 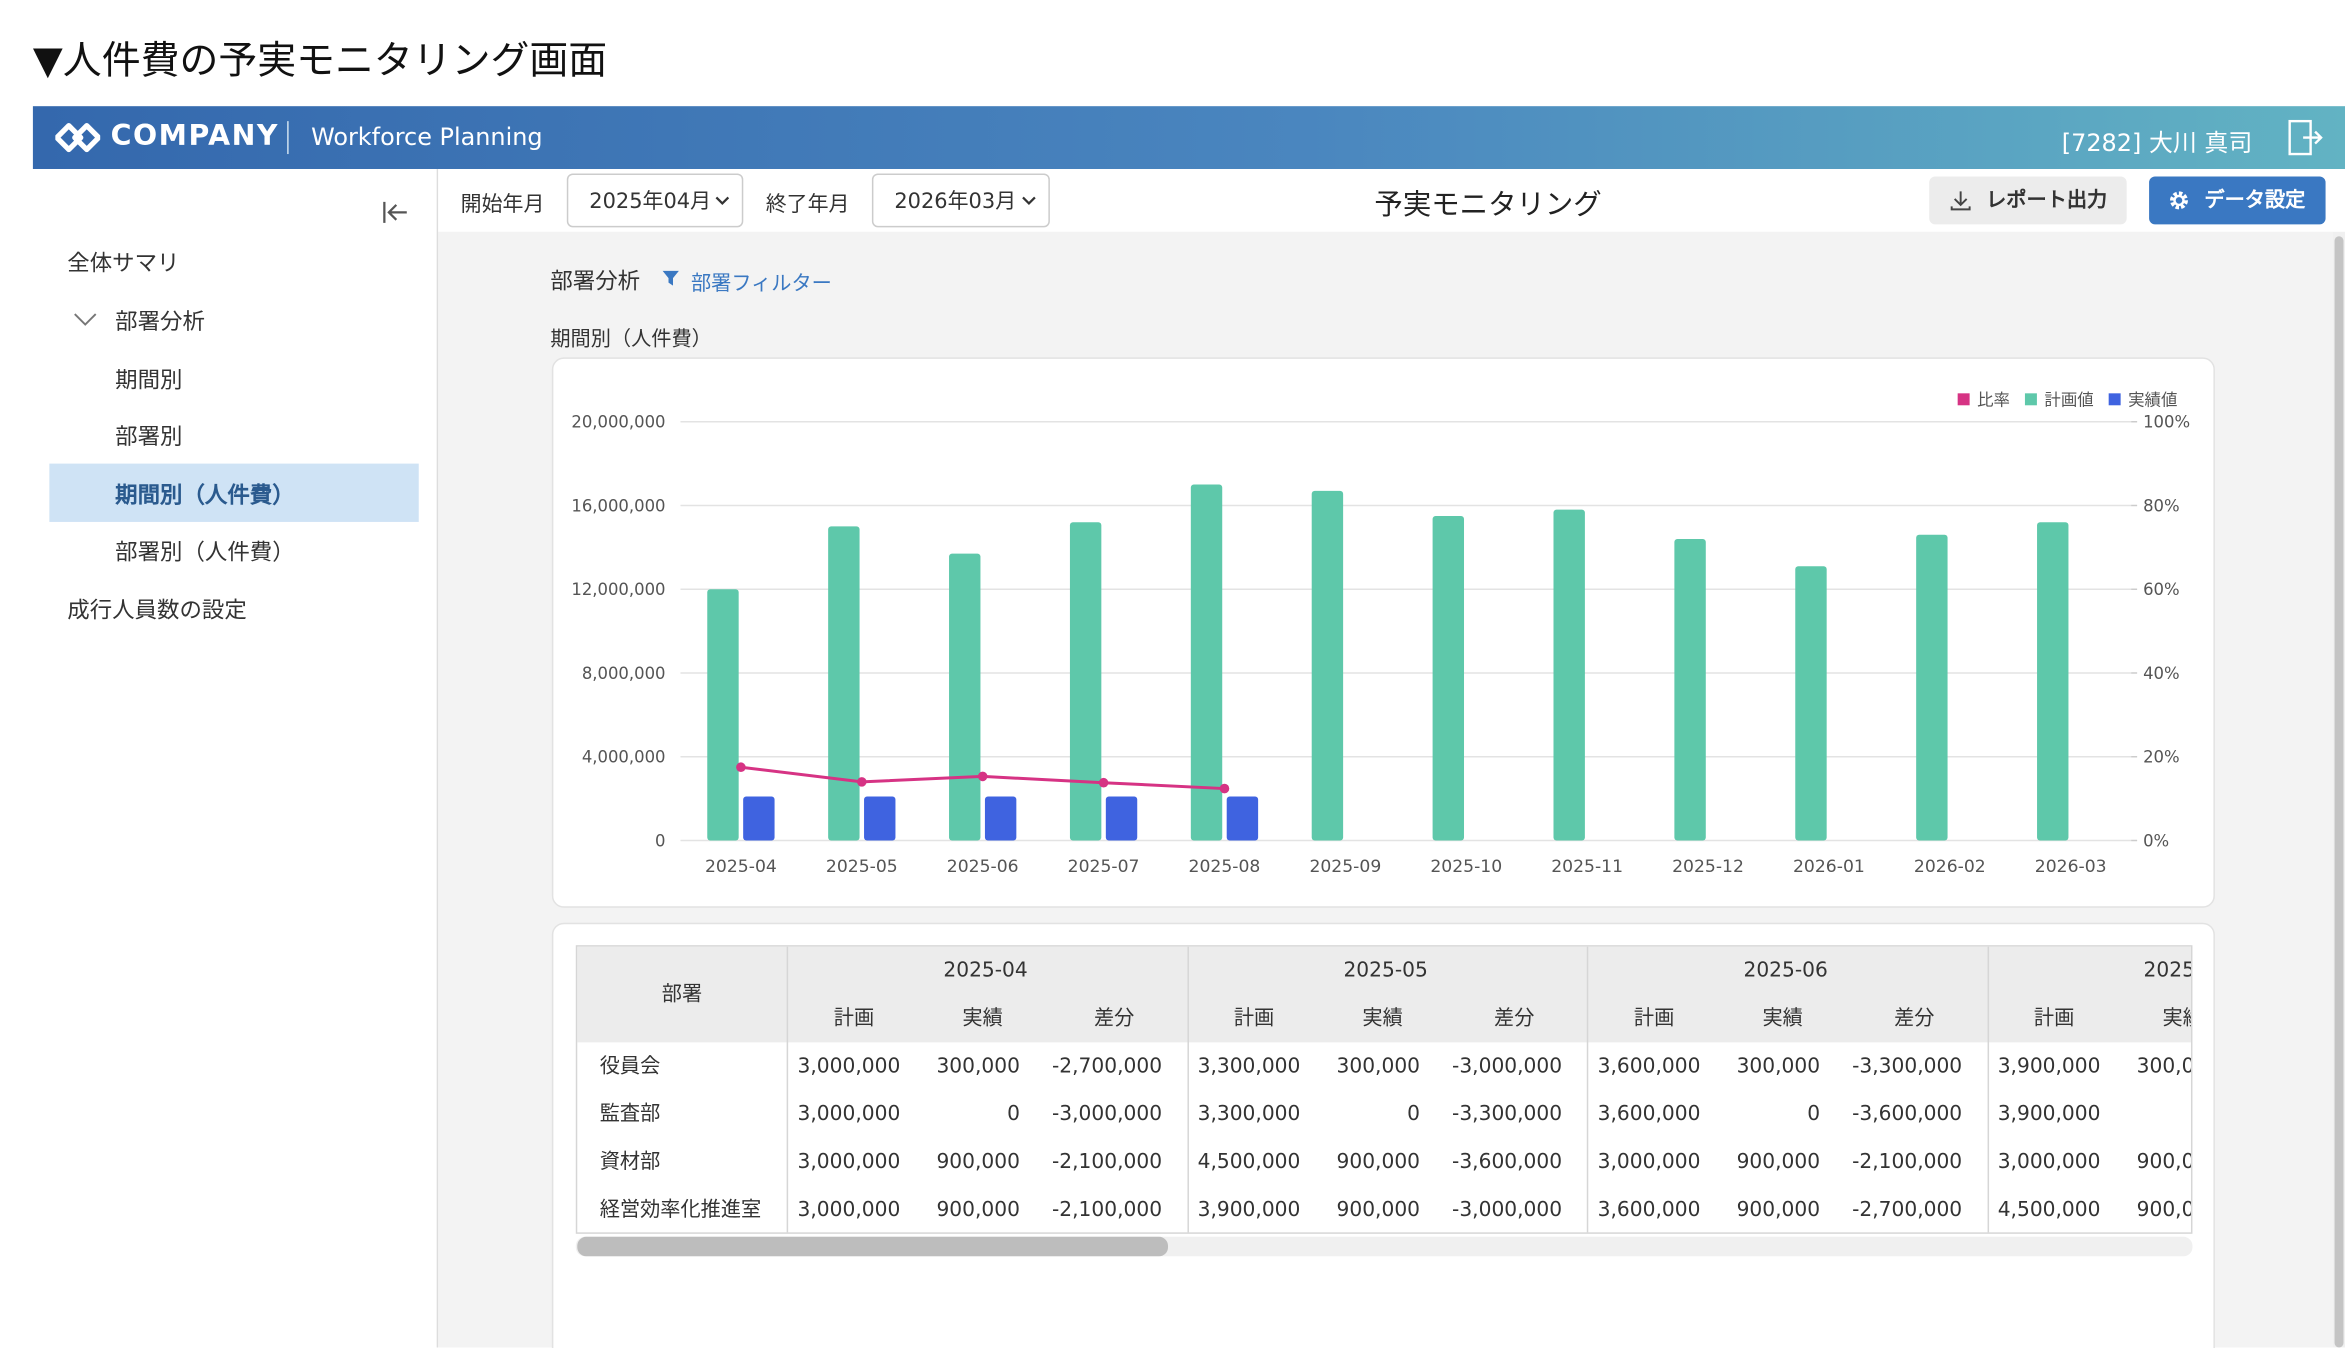 I want to click on table-cell: -3,600,000, so click(x=1488, y=1162).